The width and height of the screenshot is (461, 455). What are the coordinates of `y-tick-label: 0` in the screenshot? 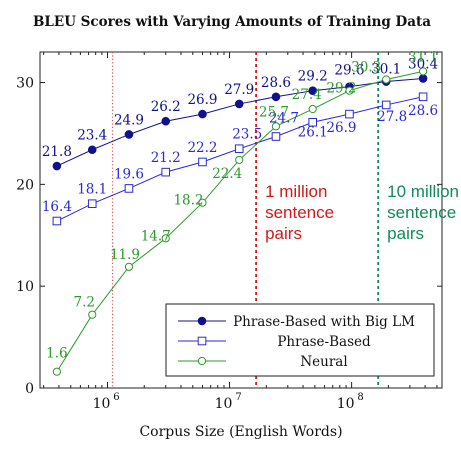 It's located at (29, 389).